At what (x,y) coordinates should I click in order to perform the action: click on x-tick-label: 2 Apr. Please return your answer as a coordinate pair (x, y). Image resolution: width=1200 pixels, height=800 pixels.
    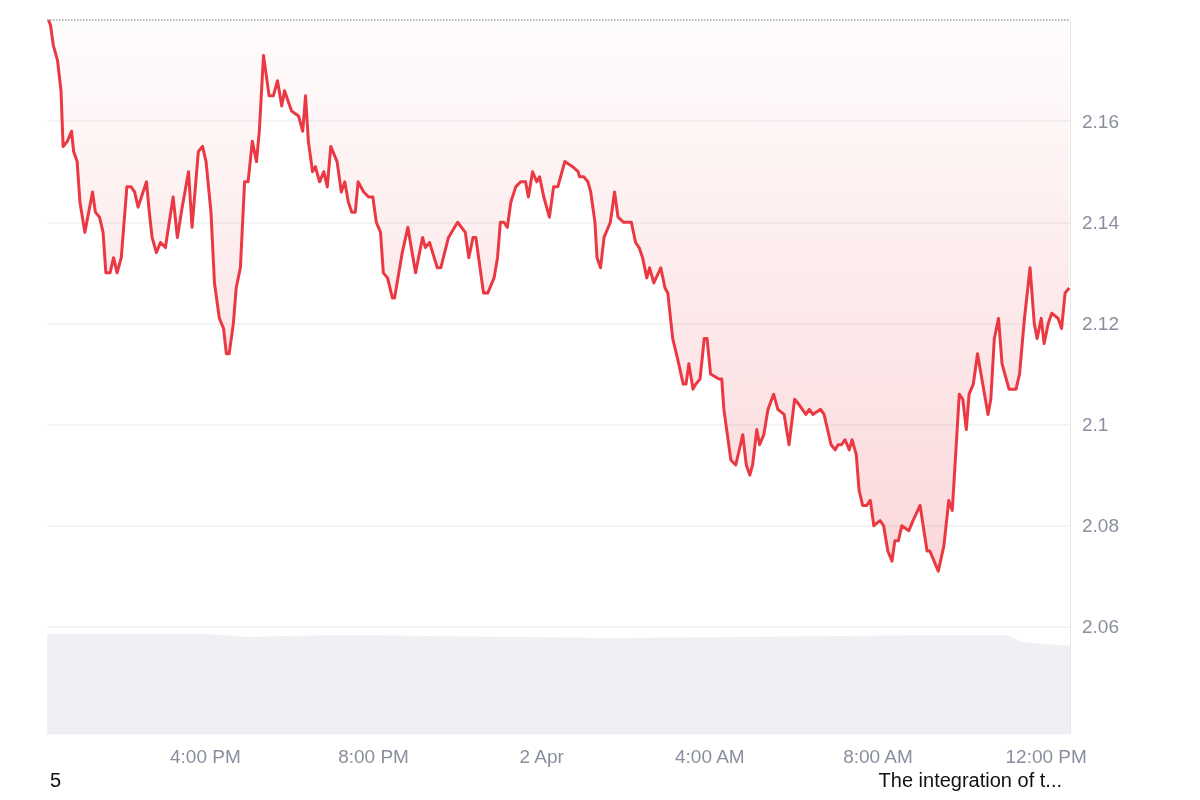
    Looking at the image, I should click on (542, 756).